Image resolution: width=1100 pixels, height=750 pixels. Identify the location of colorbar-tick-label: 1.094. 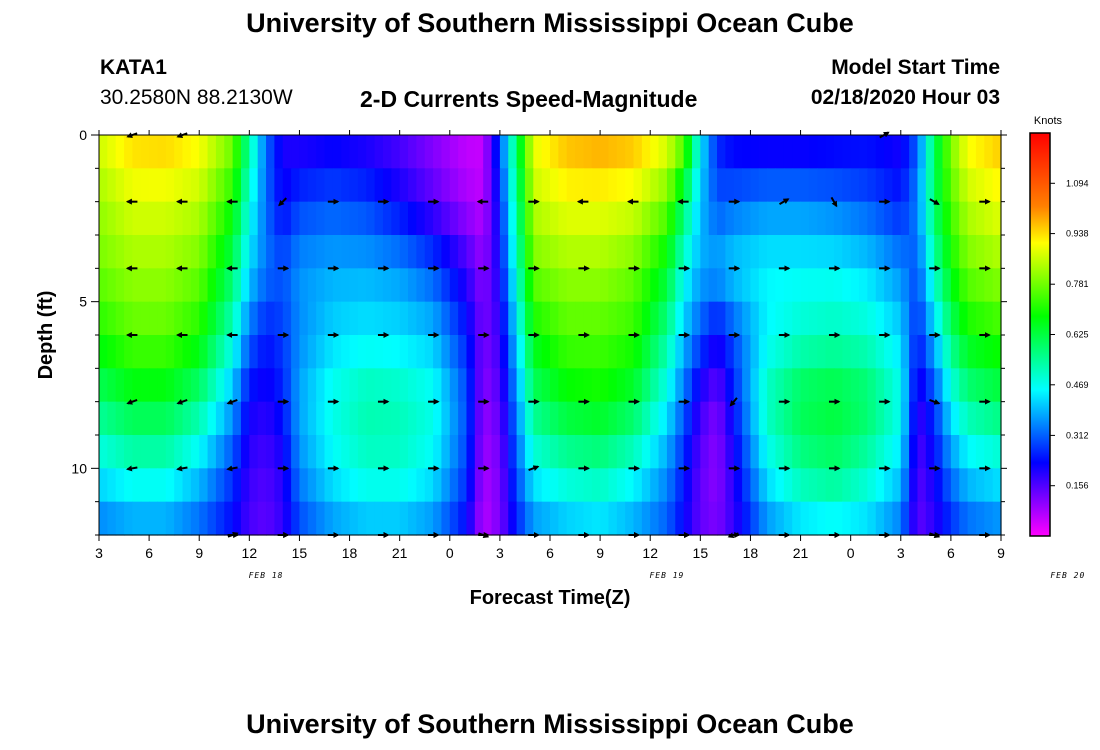
(1077, 183).